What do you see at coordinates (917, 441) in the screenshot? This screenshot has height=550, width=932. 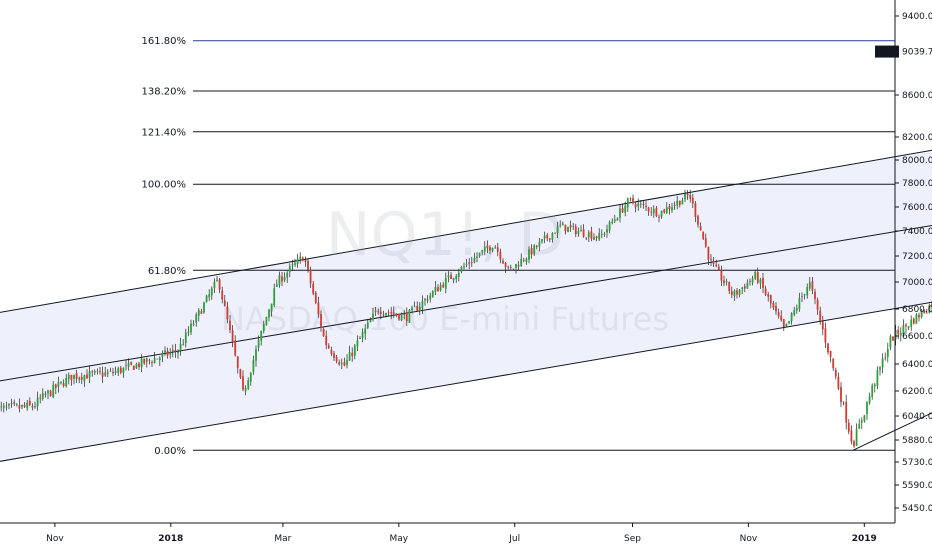 I see `price-tick-label: 5880.00` at bounding box center [917, 441].